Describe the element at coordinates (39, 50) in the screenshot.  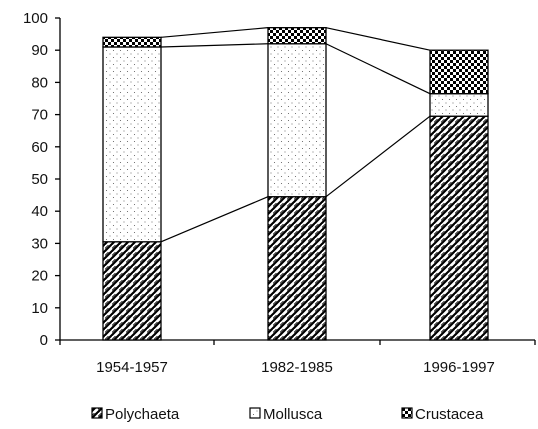
I see `y-tick-label: 90` at that location.